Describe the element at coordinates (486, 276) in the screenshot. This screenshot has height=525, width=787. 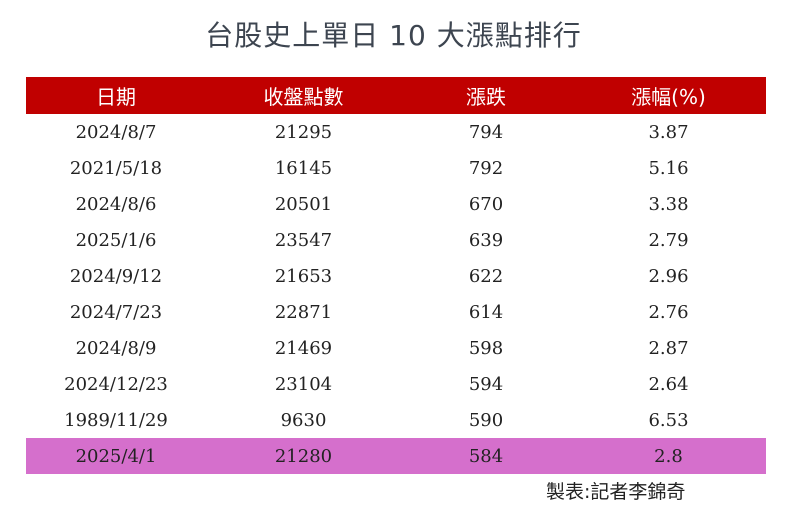
I see `change-cell: 622` at that location.